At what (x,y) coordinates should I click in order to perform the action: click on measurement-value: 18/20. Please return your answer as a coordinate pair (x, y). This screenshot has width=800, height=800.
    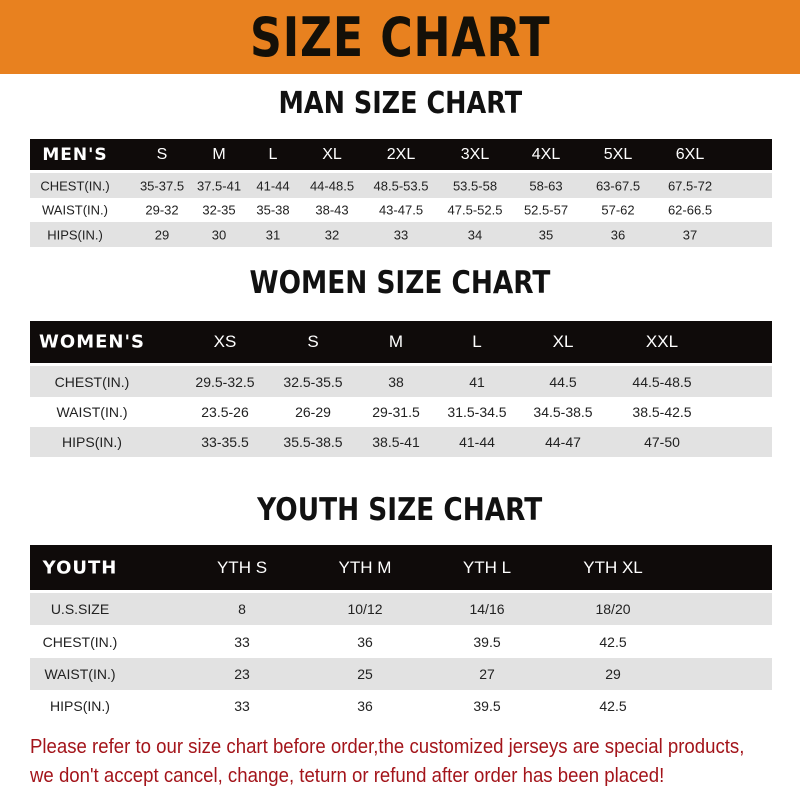
    Looking at the image, I should click on (613, 609).